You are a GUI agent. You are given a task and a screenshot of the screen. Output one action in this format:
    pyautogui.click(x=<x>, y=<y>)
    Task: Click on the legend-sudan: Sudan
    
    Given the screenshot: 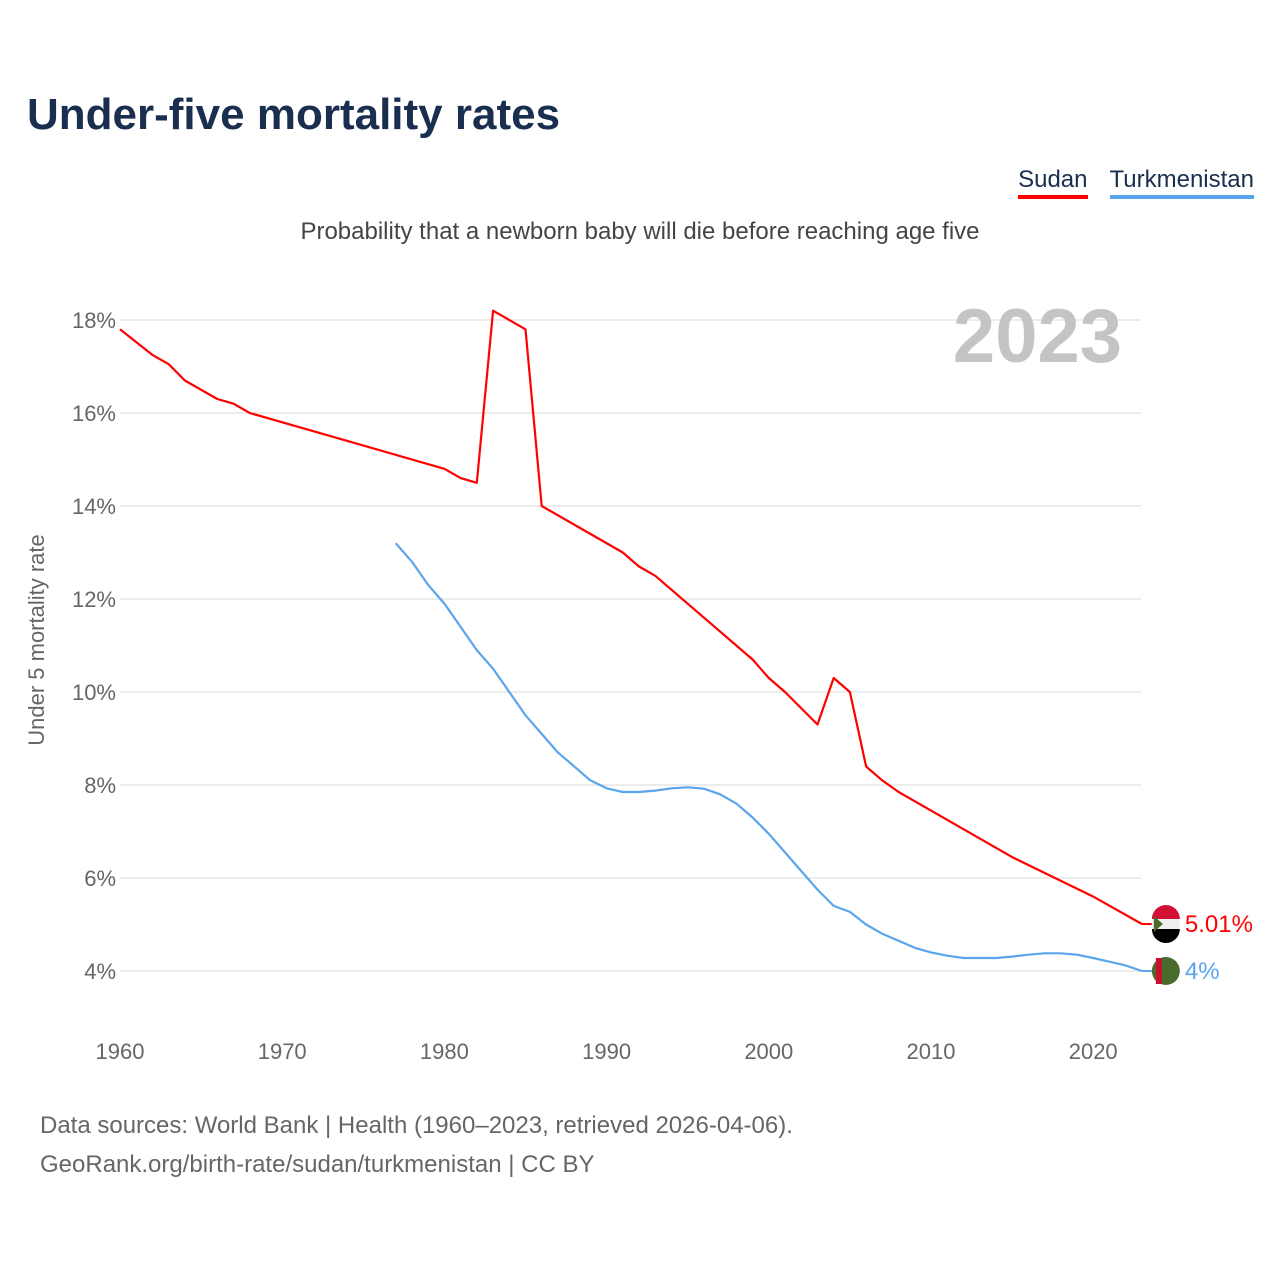 What is the action you would take?
    pyautogui.click(x=1053, y=182)
    